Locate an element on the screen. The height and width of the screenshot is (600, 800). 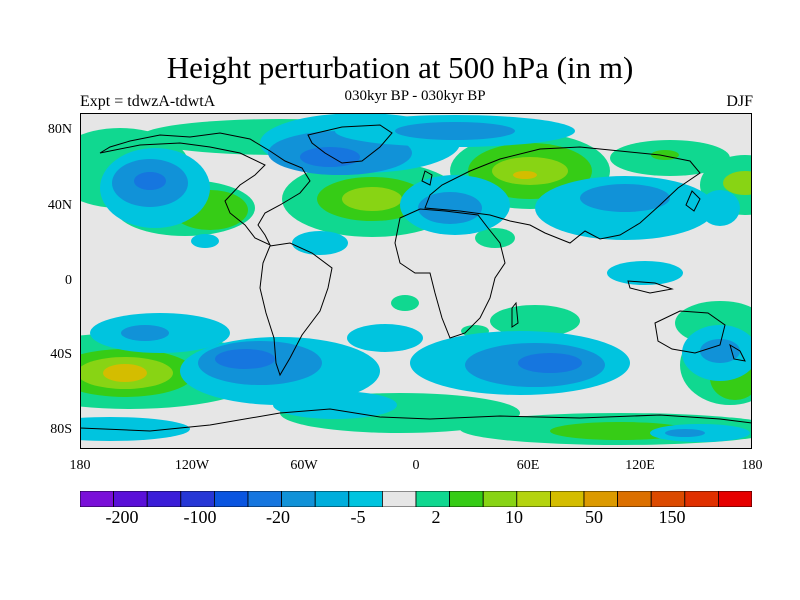
lat-tick-label: 40N is located at coordinates (59, 205).